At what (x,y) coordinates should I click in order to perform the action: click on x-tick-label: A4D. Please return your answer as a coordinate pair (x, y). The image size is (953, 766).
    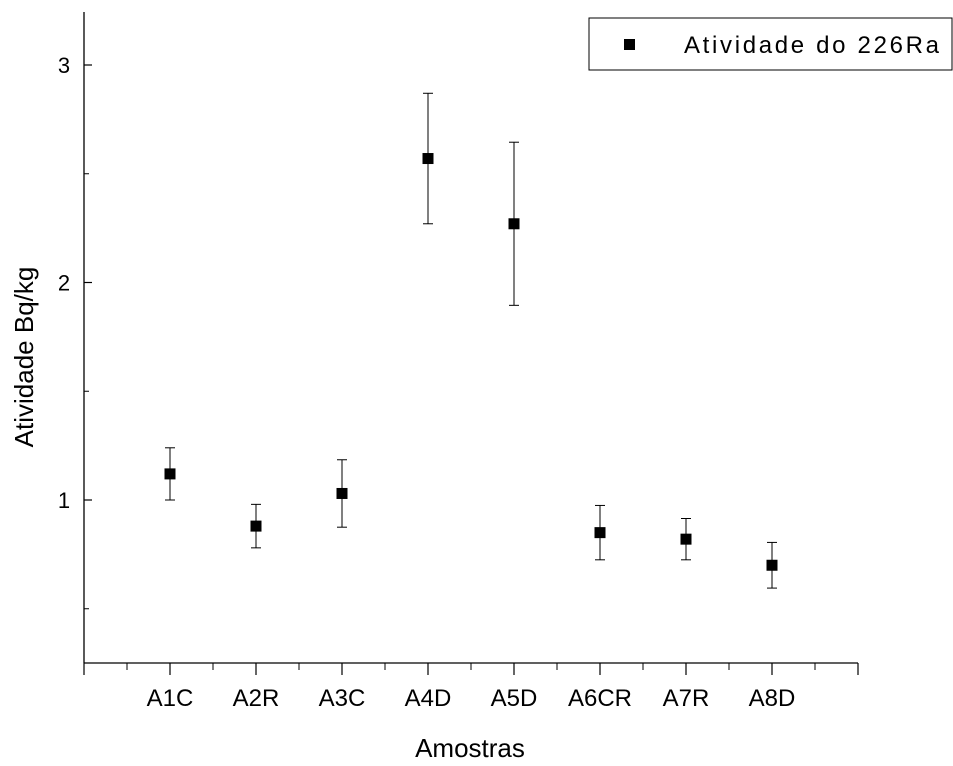
    Looking at the image, I should click on (428, 698).